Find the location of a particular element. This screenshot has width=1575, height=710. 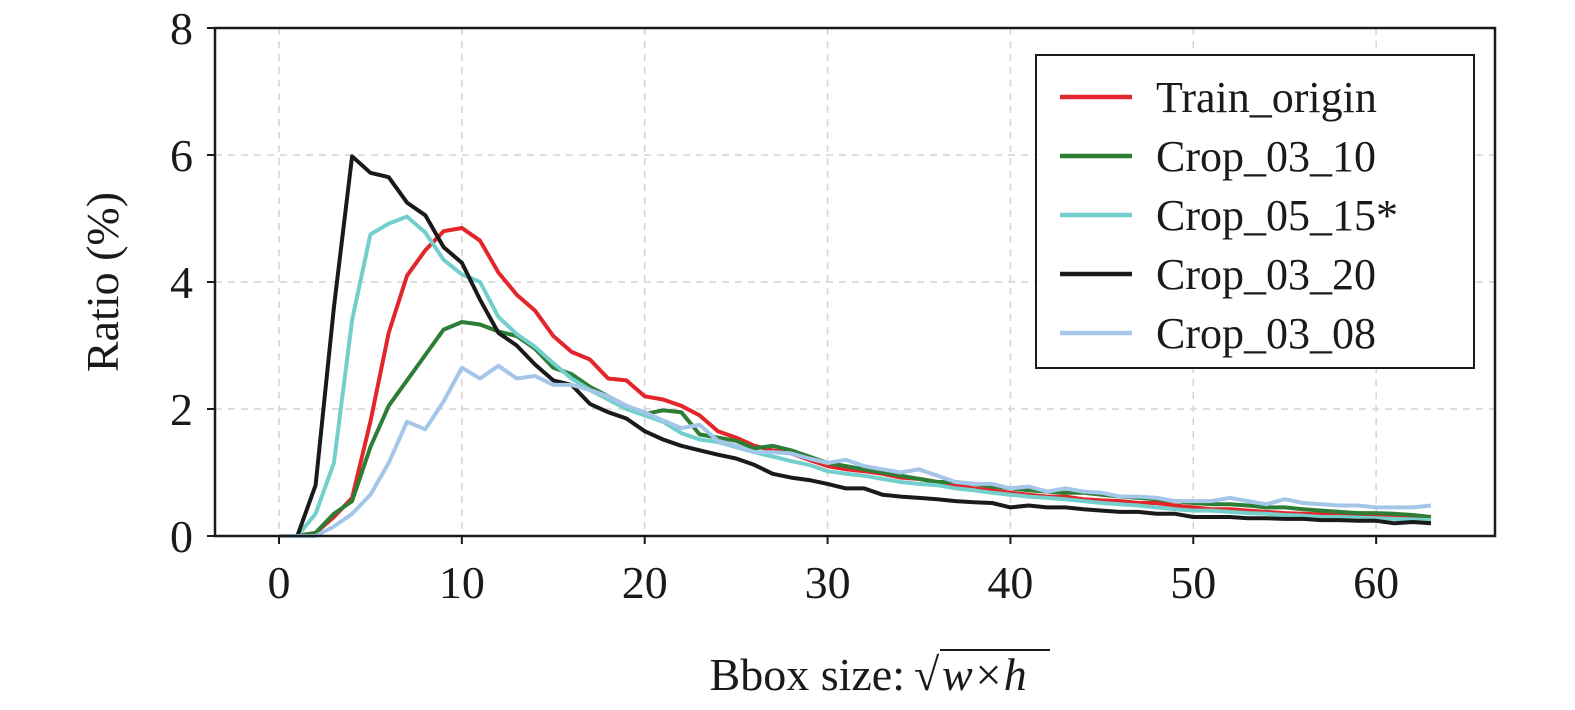

legend-label-crop-03-20: Crop_03_20 is located at coordinates (1266, 274).